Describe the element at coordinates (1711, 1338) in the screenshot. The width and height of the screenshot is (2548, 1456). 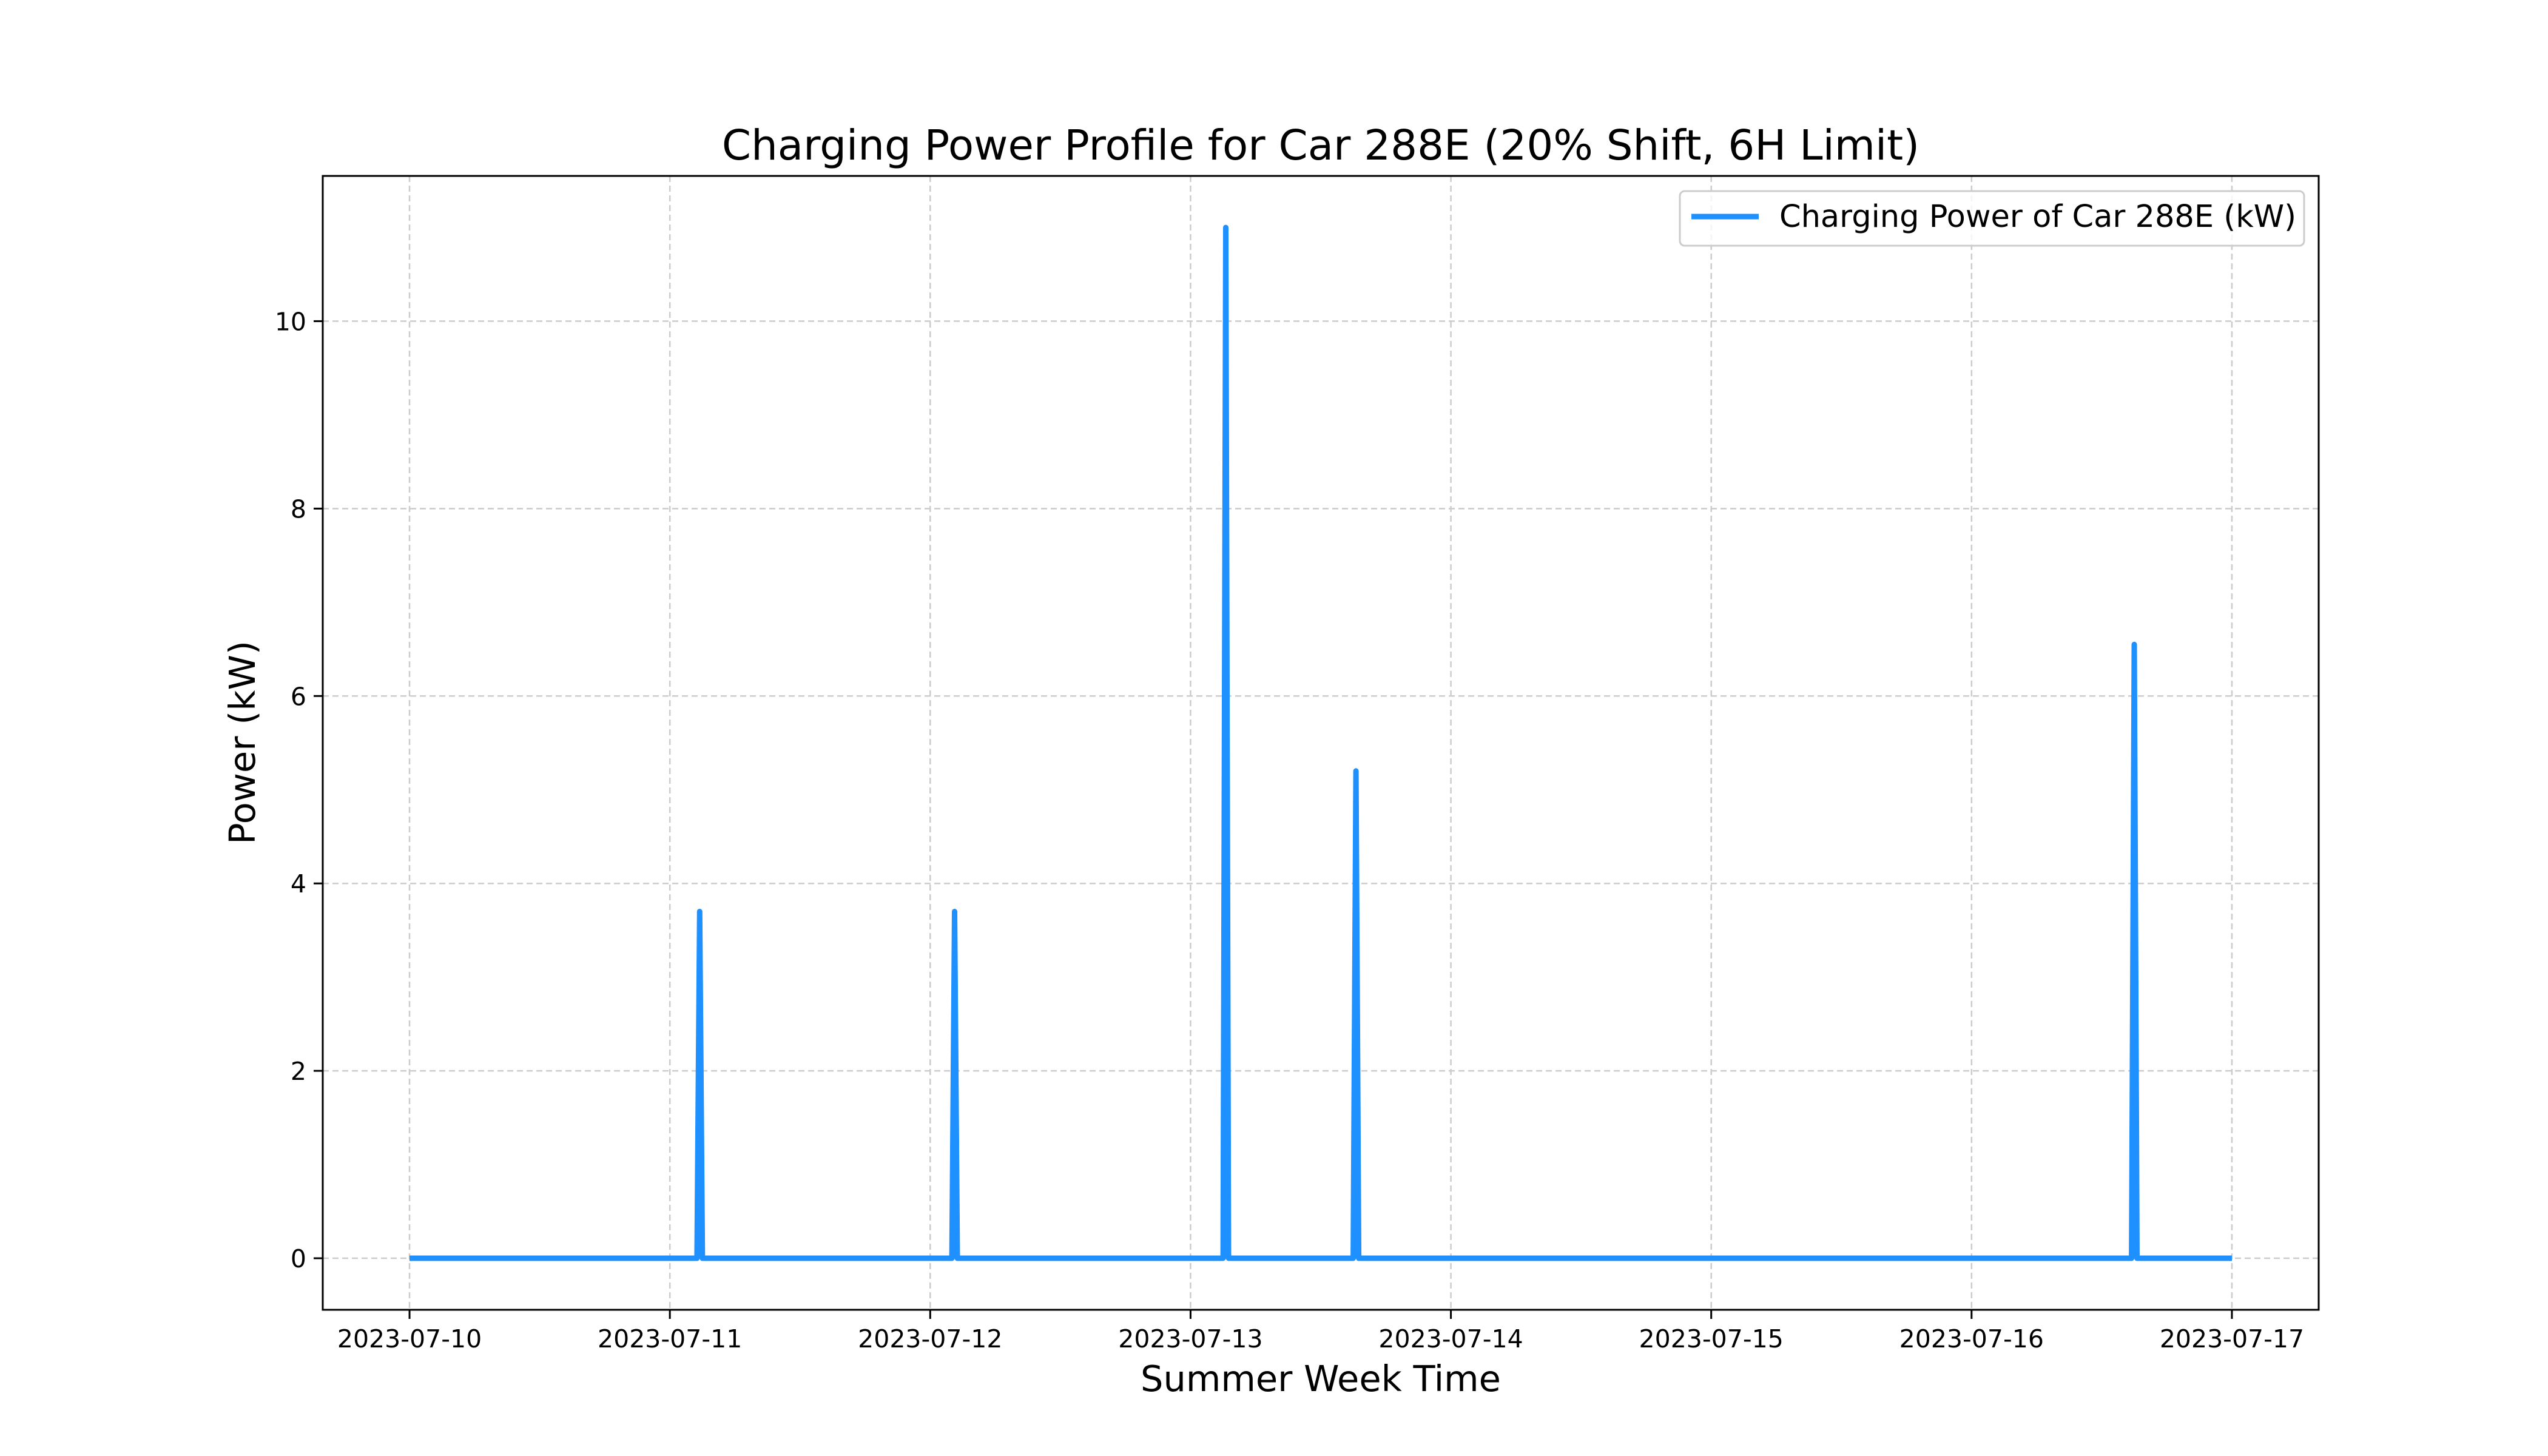
I see `x-tick-label: 2023-07-15` at that location.